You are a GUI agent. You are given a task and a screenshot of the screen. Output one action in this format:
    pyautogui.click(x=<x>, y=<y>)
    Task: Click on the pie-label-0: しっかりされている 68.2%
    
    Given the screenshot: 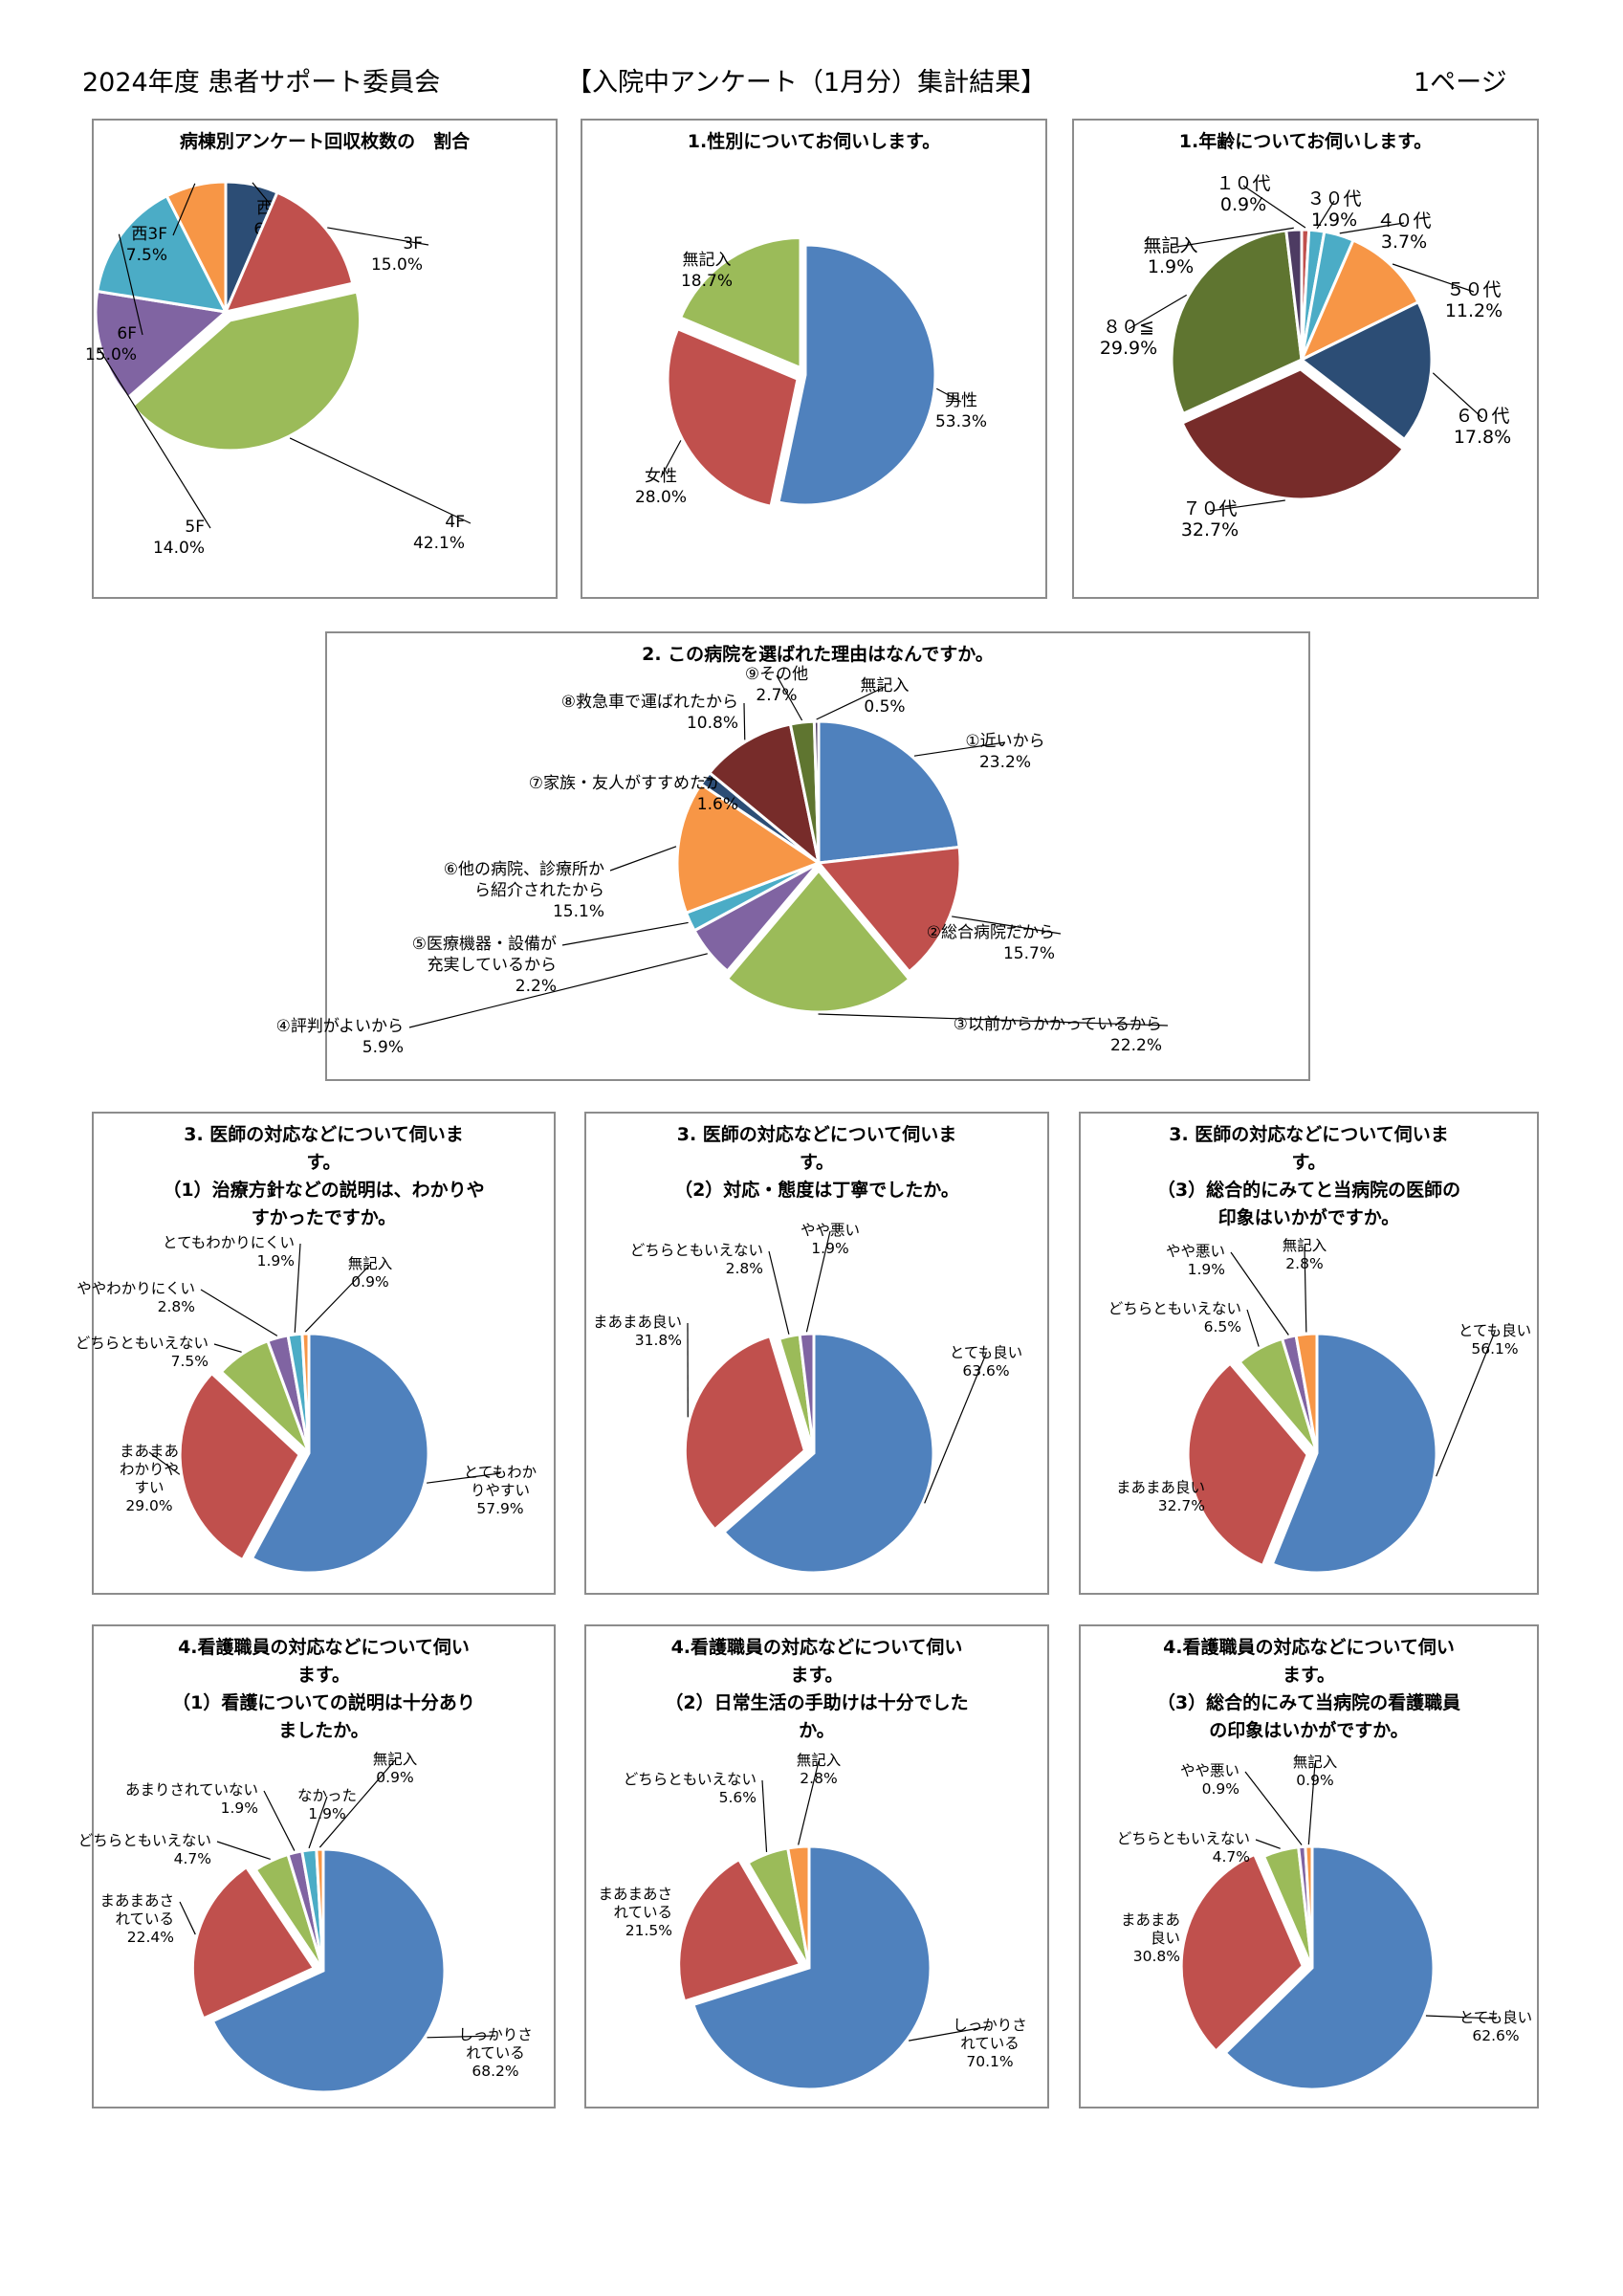 What is the action you would take?
    pyautogui.click(x=496, y=2053)
    